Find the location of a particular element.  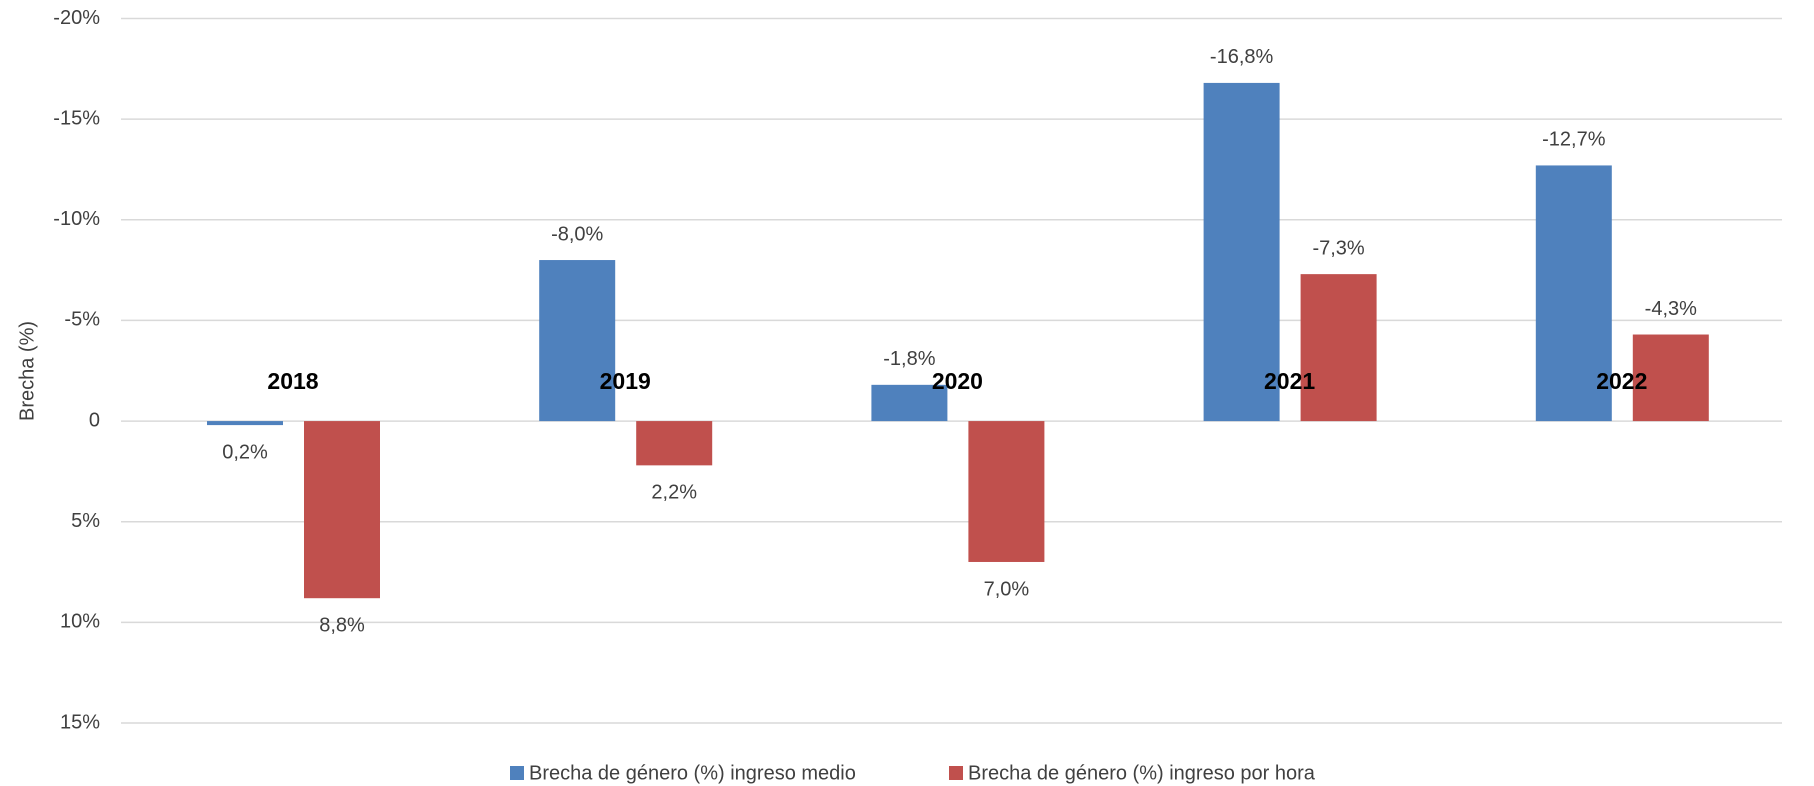

y-tick-label: 10% is located at coordinates (80, 622).